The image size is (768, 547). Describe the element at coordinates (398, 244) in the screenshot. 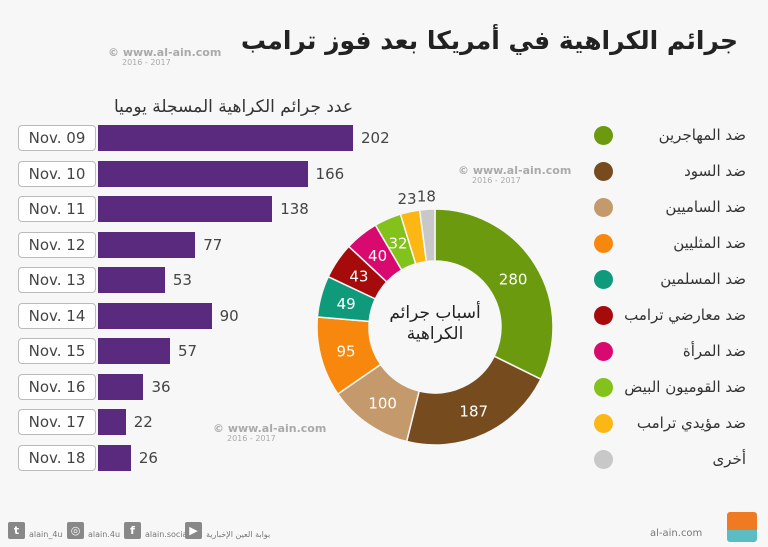

I see `slice-value: 32` at that location.